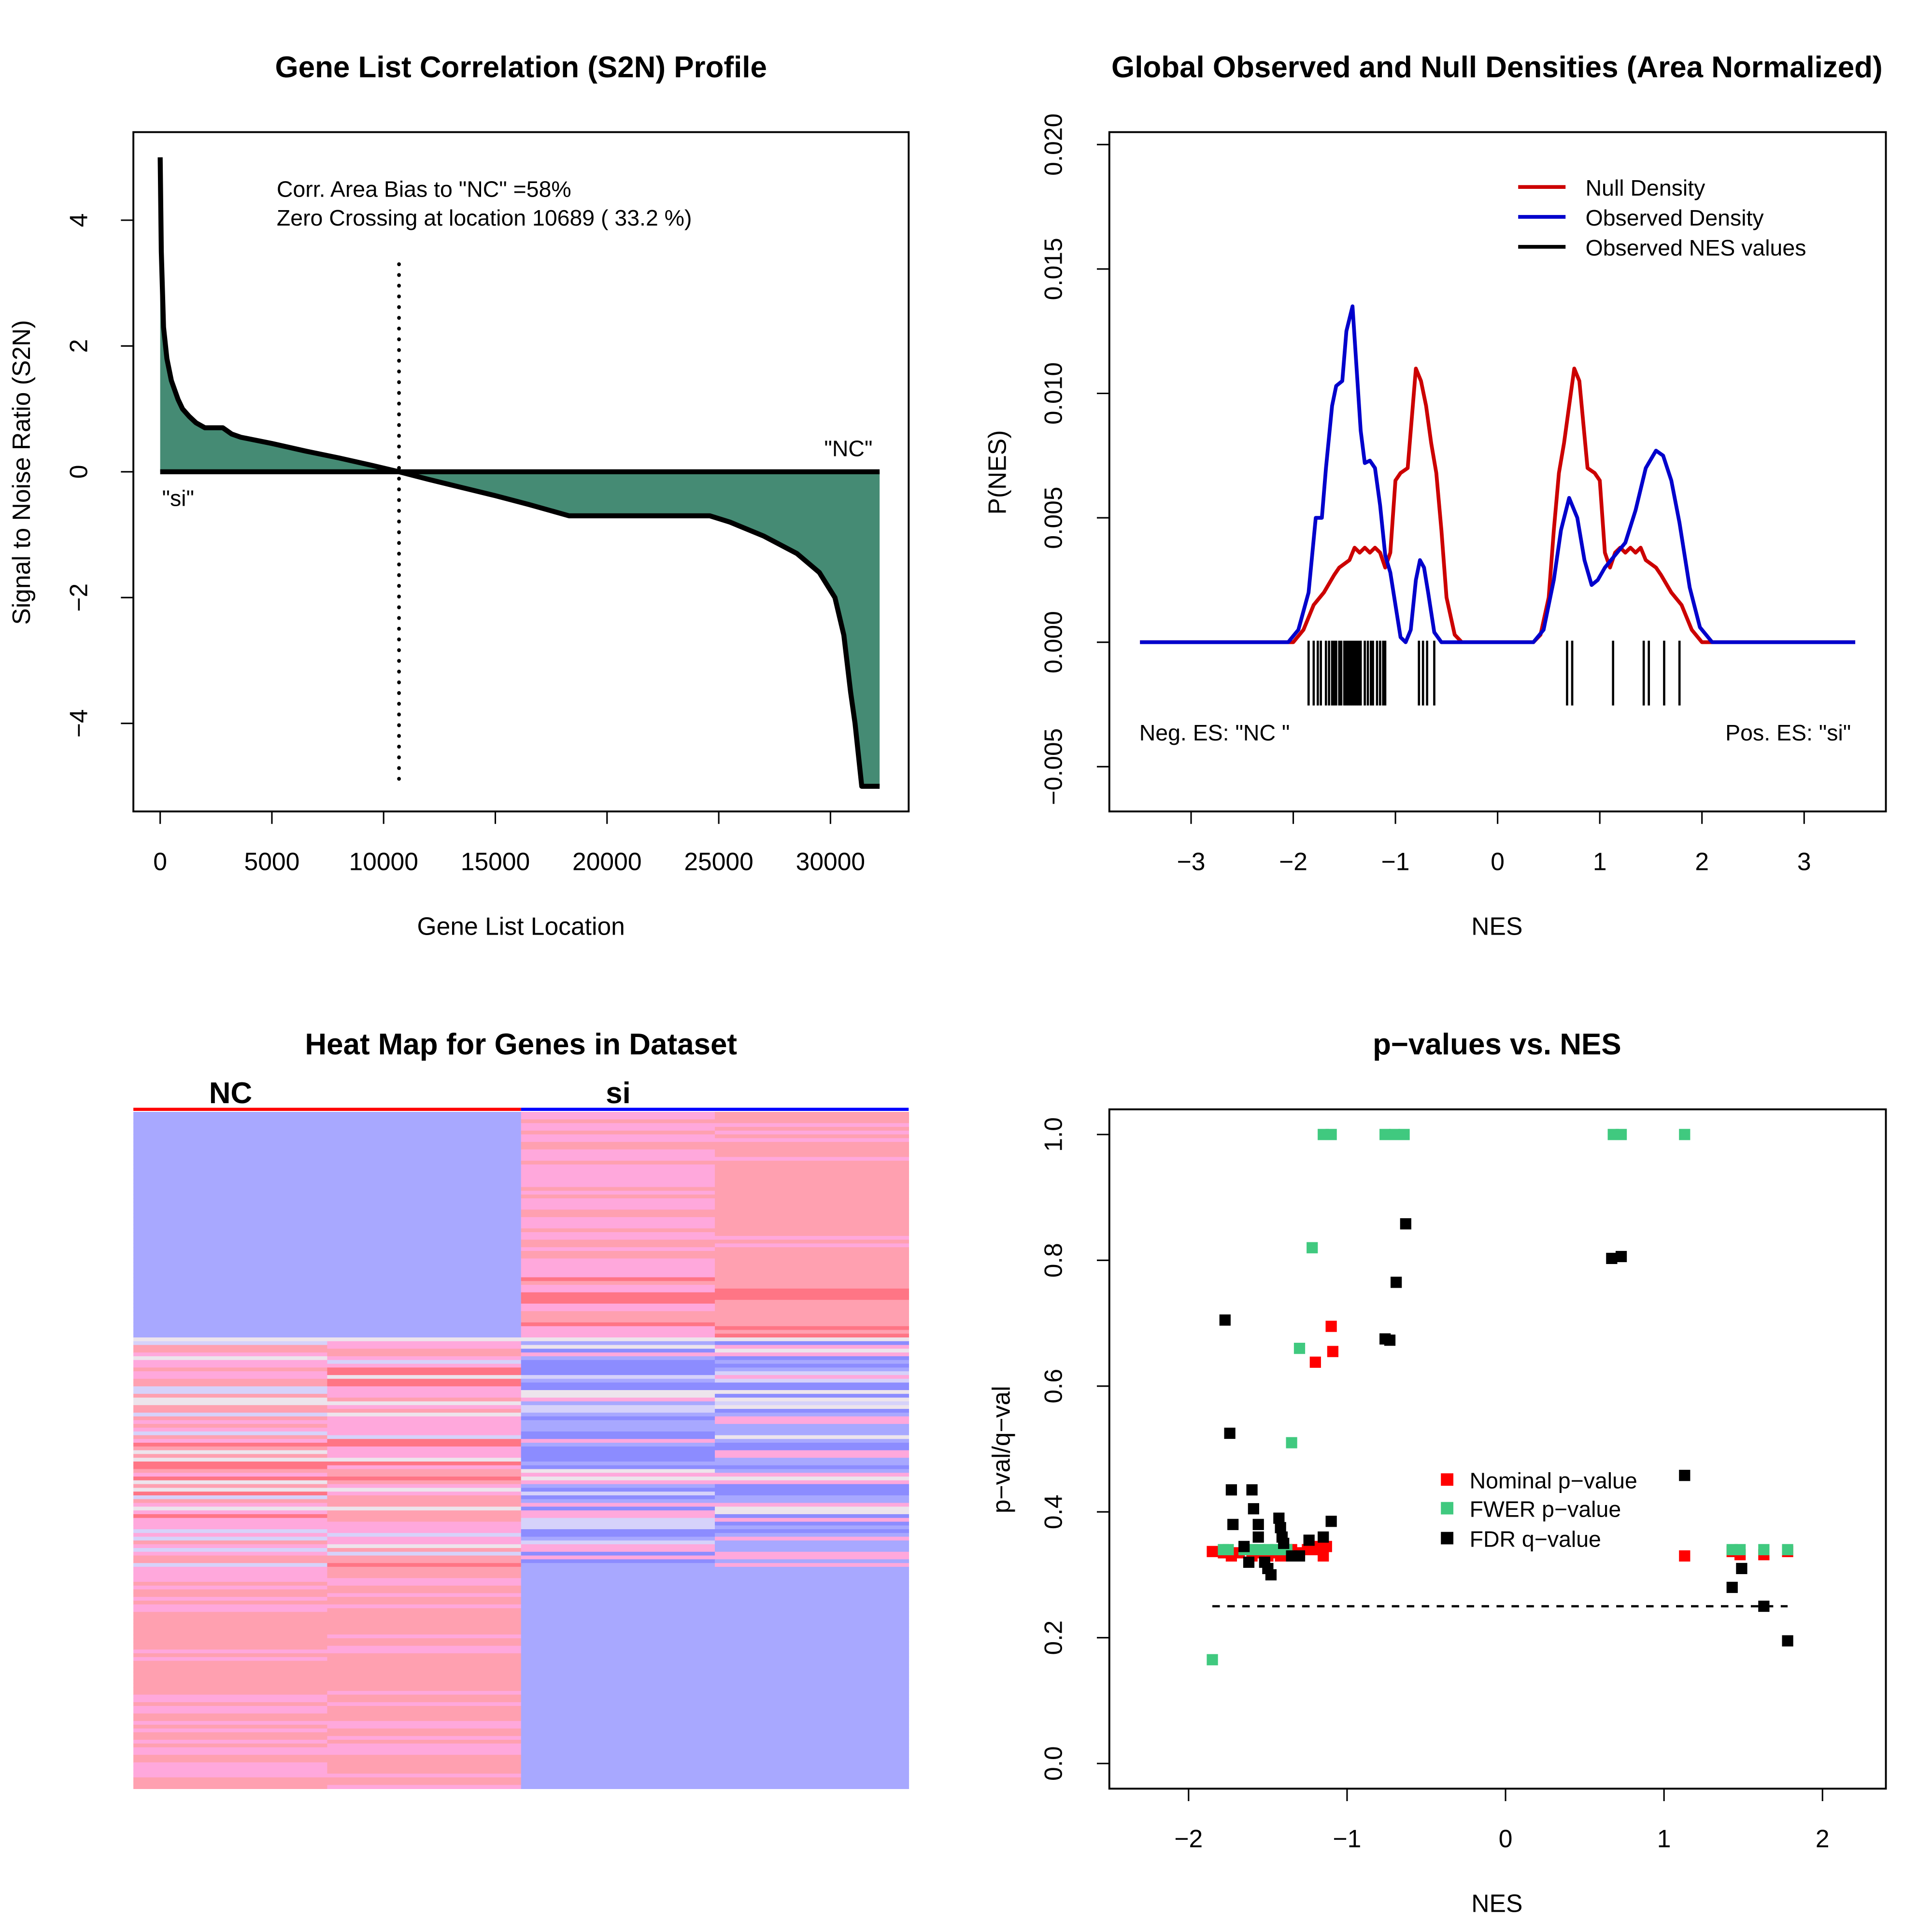  What do you see at coordinates (1053, 269) in the screenshot?
I see `density-y-tick-label: 0.015` at bounding box center [1053, 269].